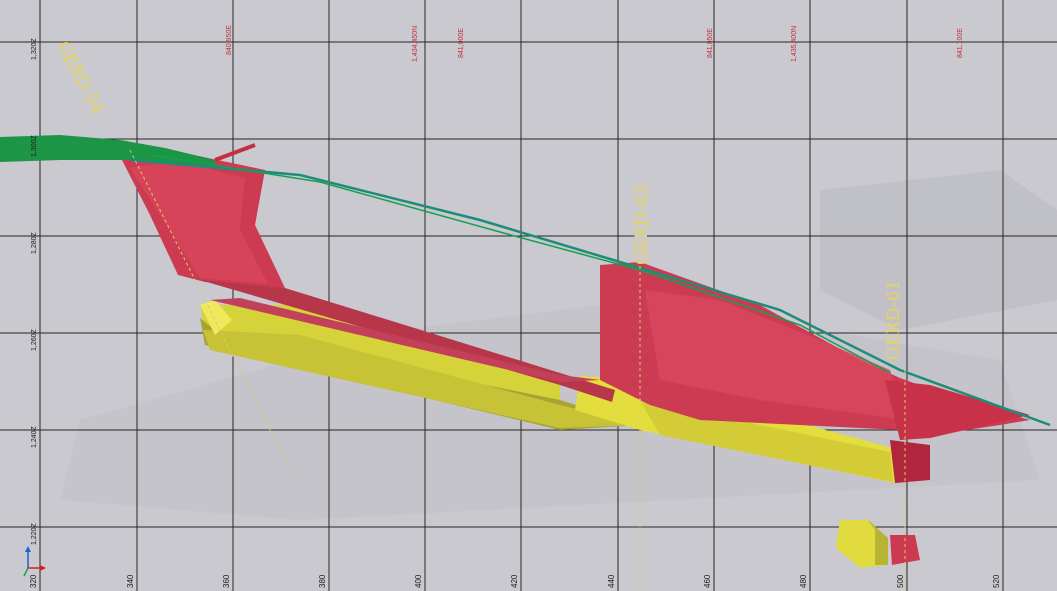 This screenshot has width=1057, height=591. I want to click on northing-label: 1,435,400N, so click(794, 44).